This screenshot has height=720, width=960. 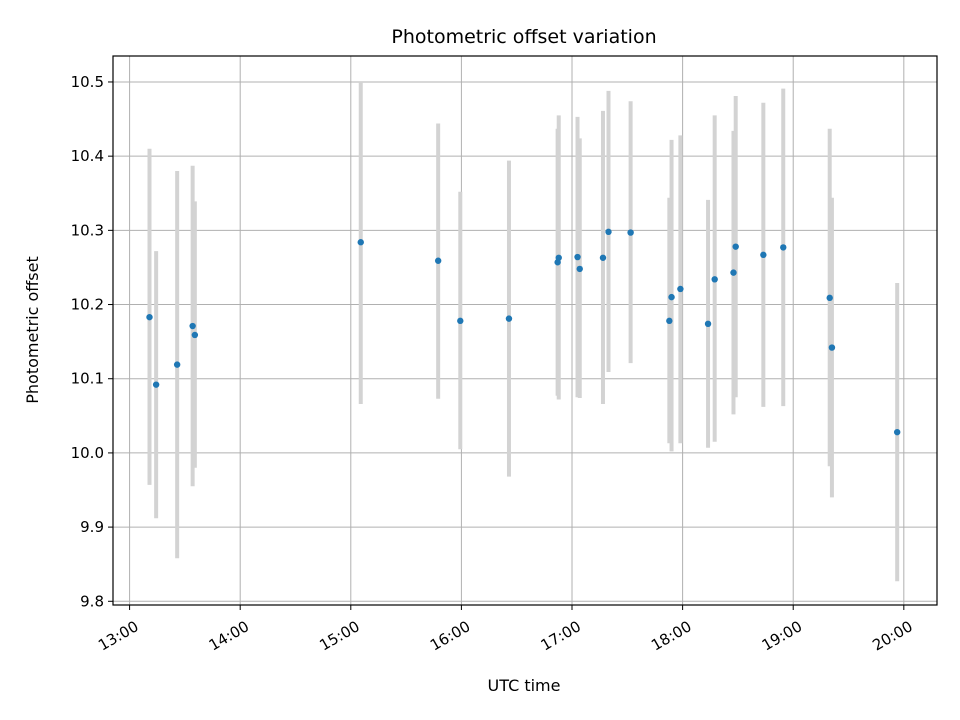 What do you see at coordinates (92, 601) in the screenshot?
I see `y-tick-label: 9.8` at bounding box center [92, 601].